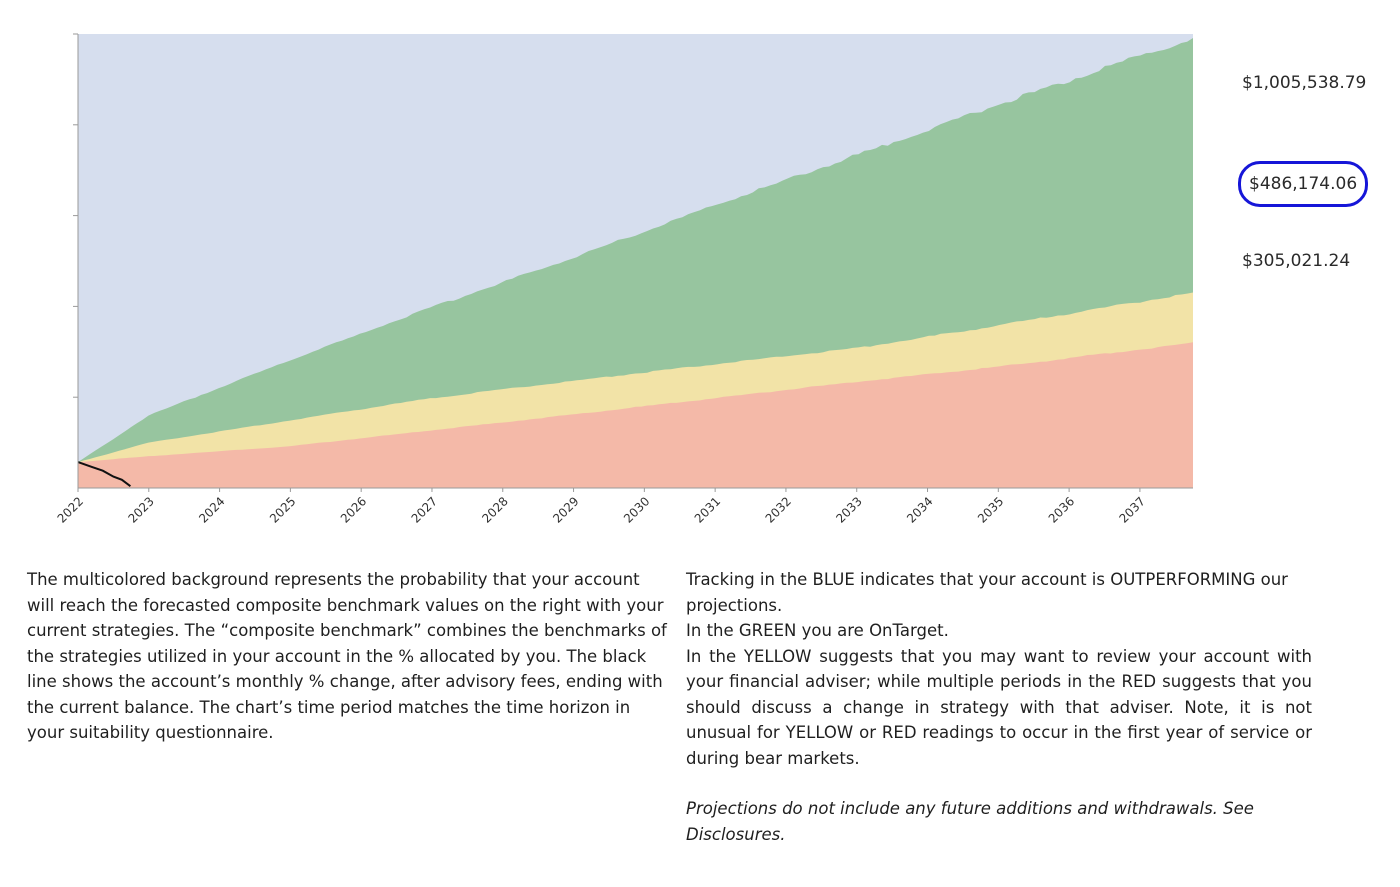 Image resolution: width=1400 pixels, height=887 pixels. I want to click on x-tick-label: 2028, so click(494, 509).